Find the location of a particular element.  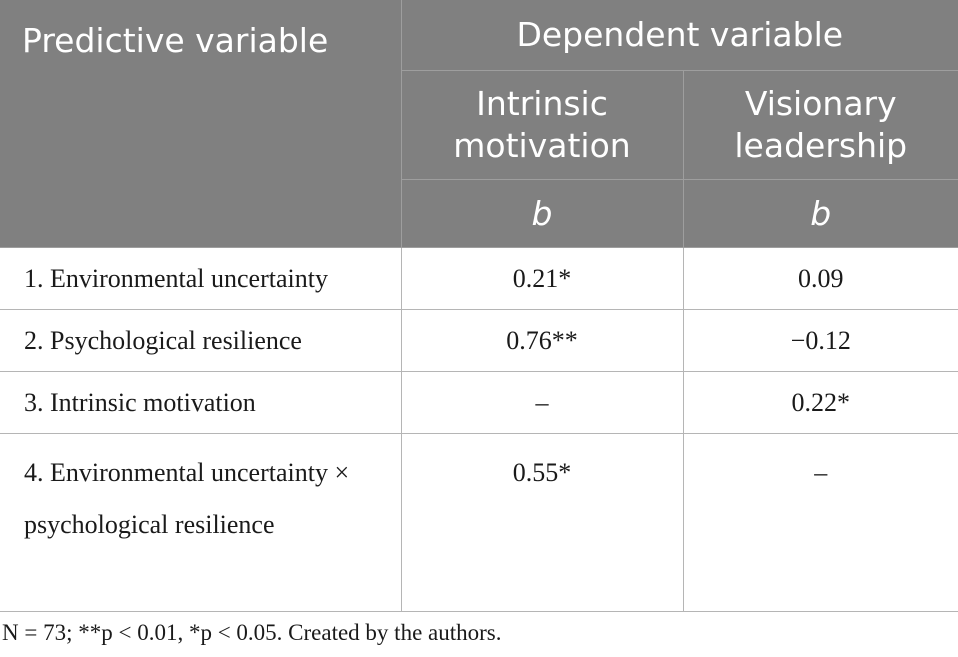

visionary-leadership-header: Visionary leadership is located at coordinates (820, 125).